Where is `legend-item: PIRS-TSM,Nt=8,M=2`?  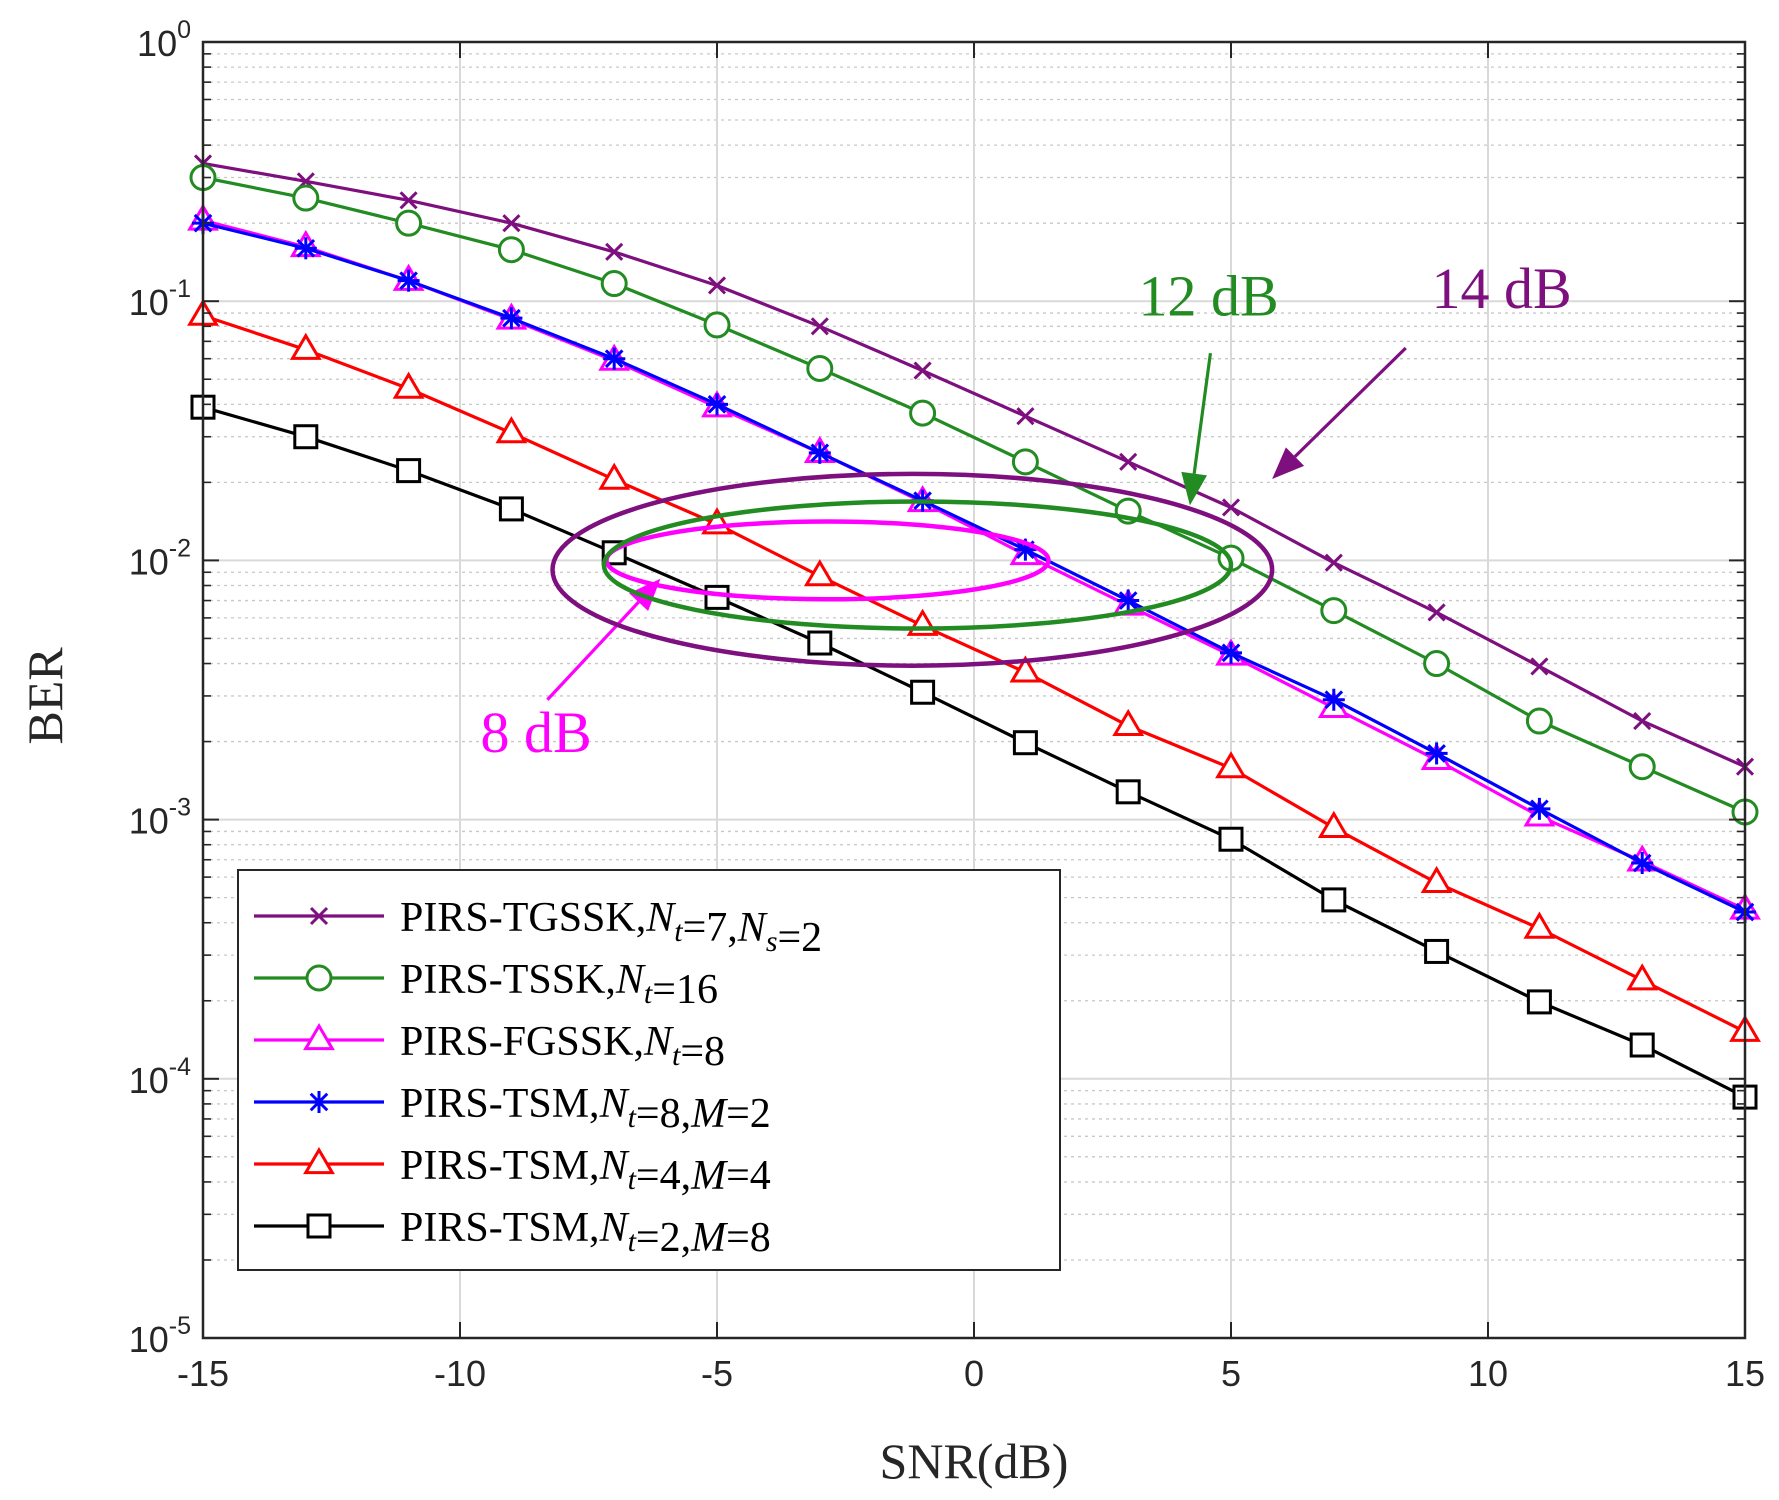 legend-item: PIRS-TSM,Nt=8,M=2 is located at coordinates (512, 1109).